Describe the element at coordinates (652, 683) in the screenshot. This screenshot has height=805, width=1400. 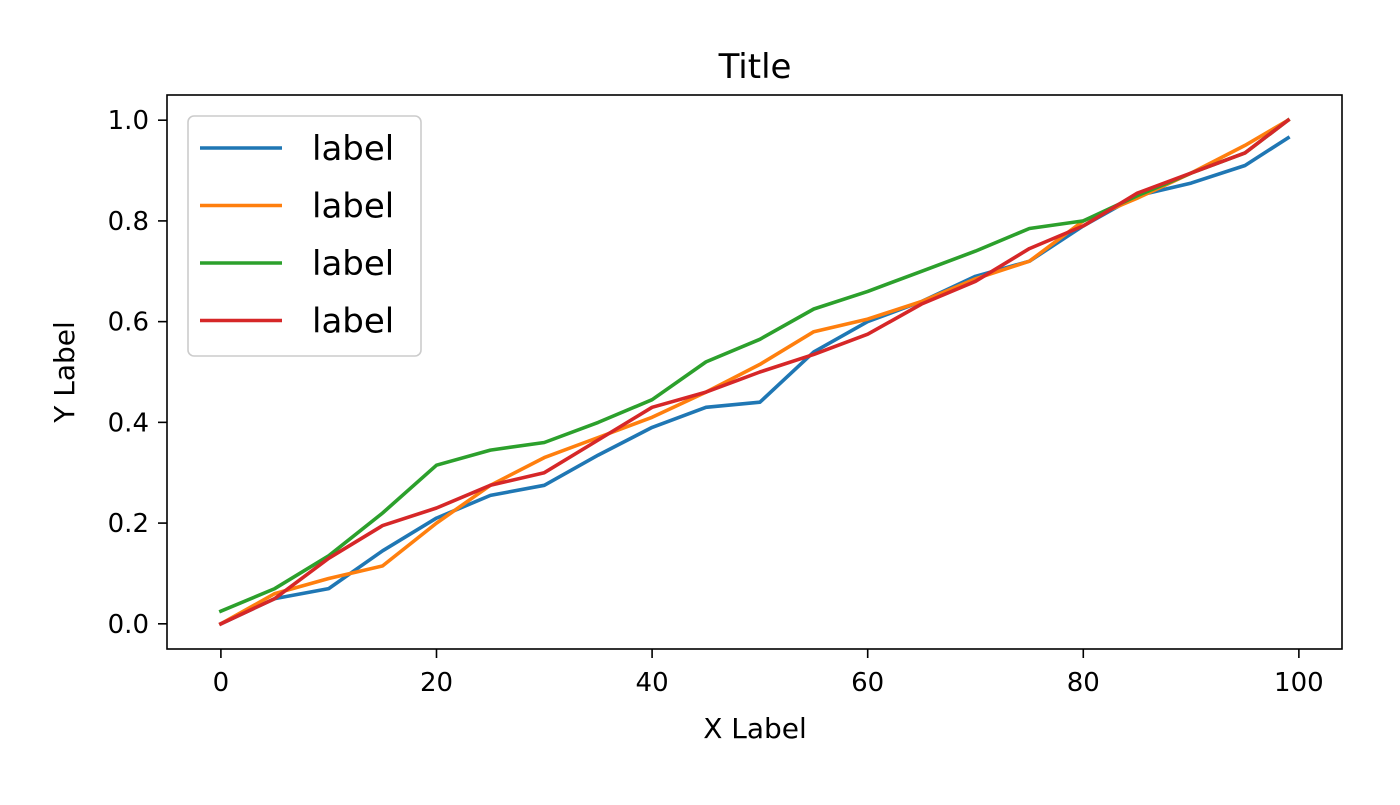
I see `x-tick-label: 40` at that location.